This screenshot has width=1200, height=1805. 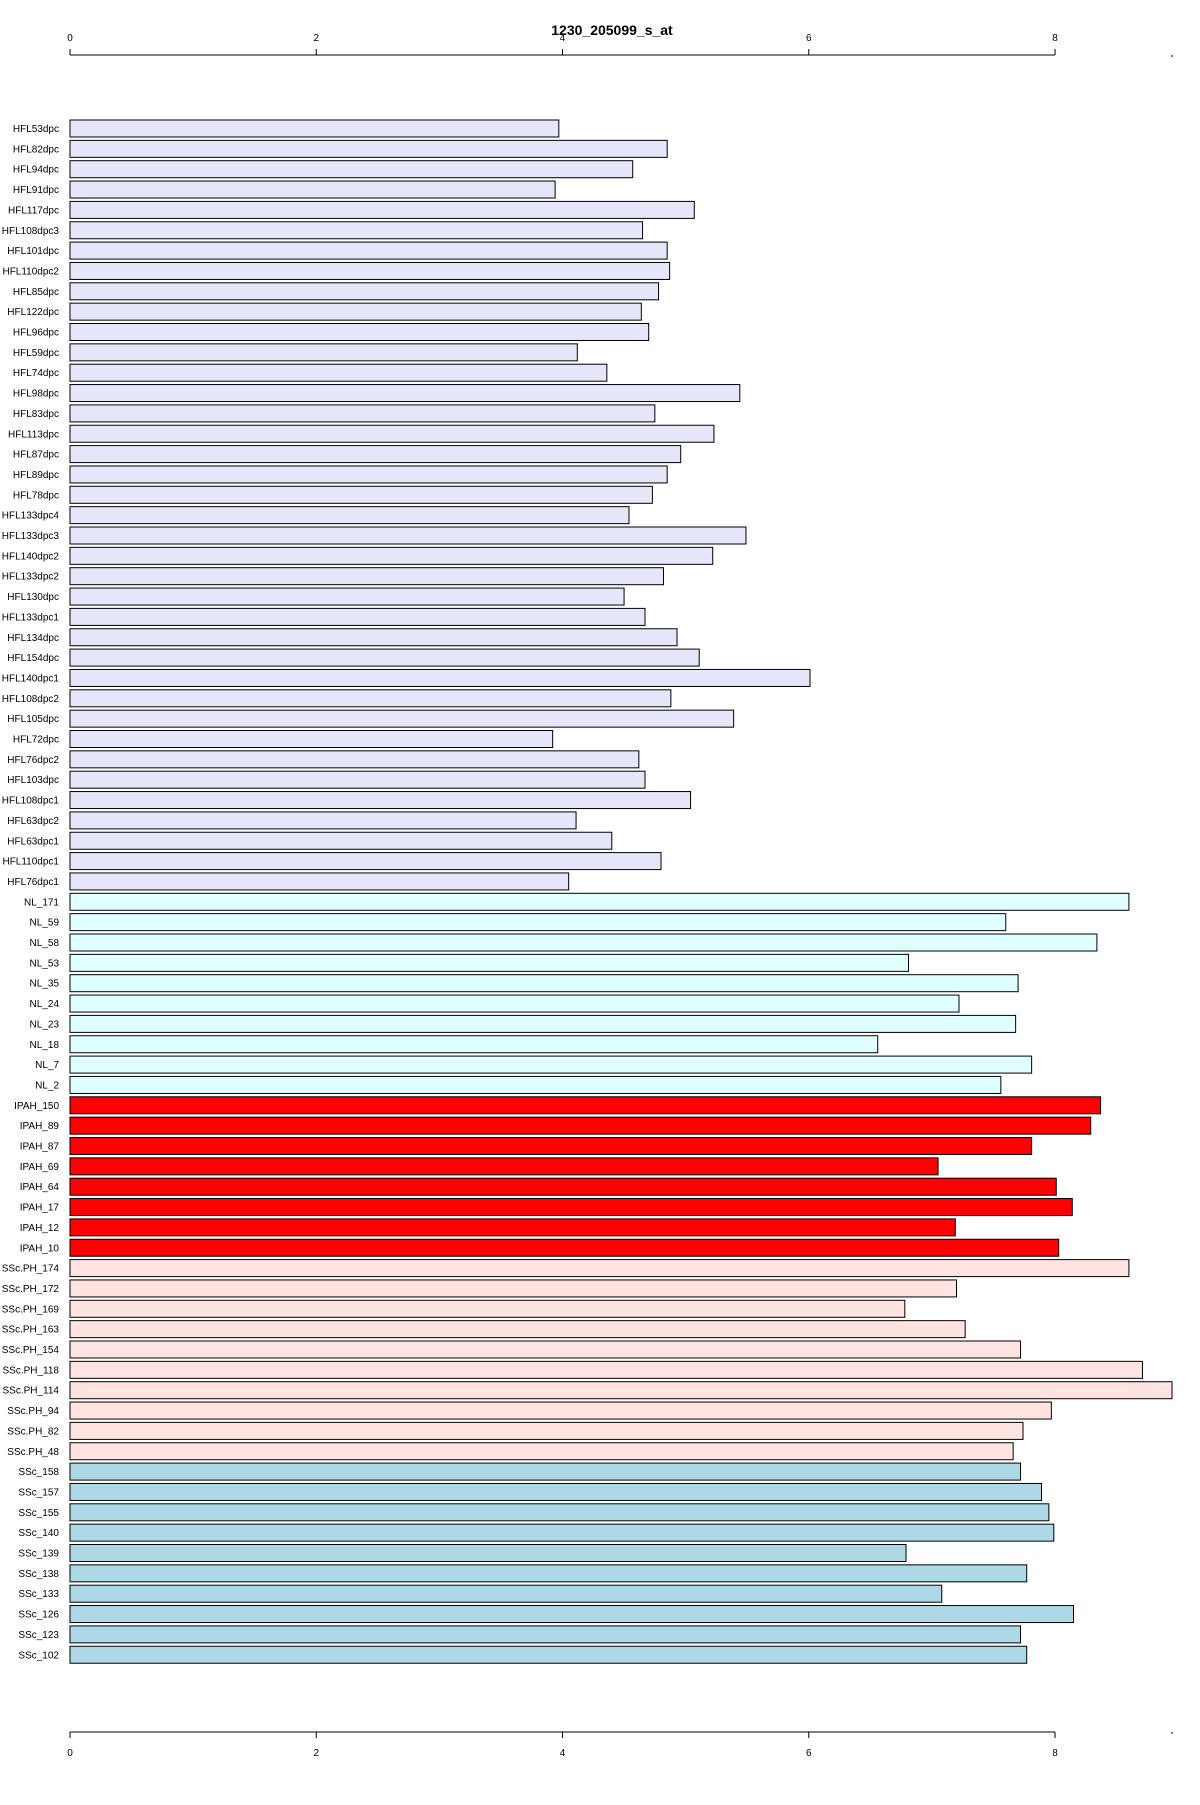 What do you see at coordinates (541, 1451) in the screenshot?
I see `bar-SSc.PH_48` at bounding box center [541, 1451].